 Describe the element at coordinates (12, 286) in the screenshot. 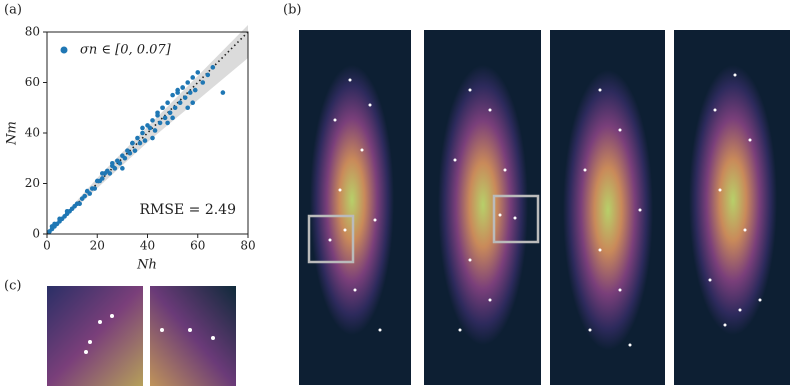

I see `panel-label: (c)` at that location.